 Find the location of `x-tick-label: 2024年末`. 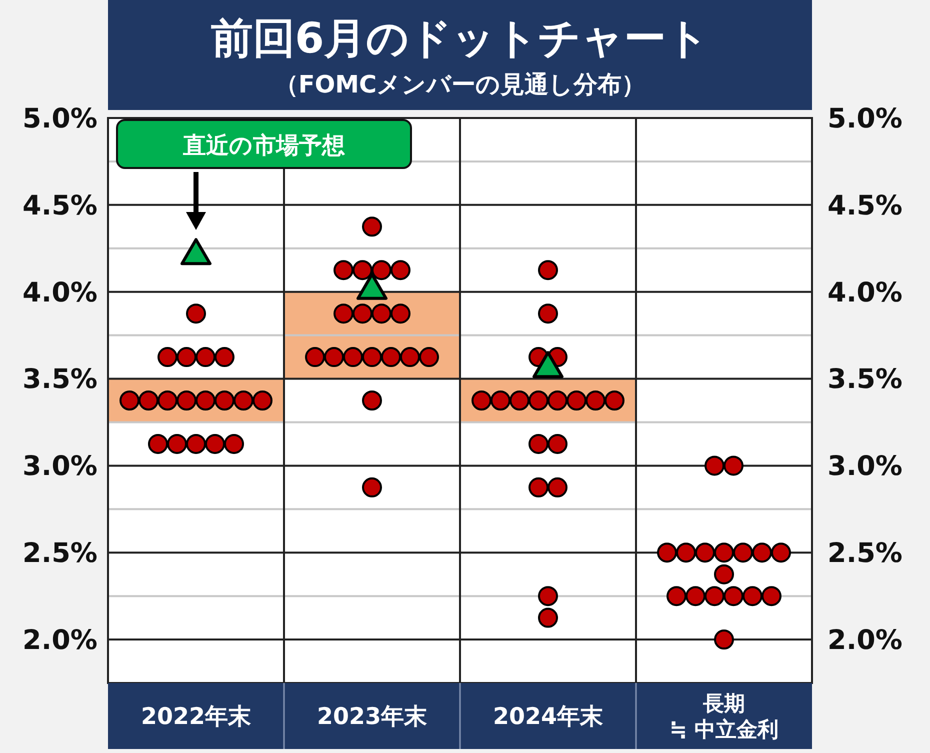

x-tick-label: 2024年末 is located at coordinates (548, 717).